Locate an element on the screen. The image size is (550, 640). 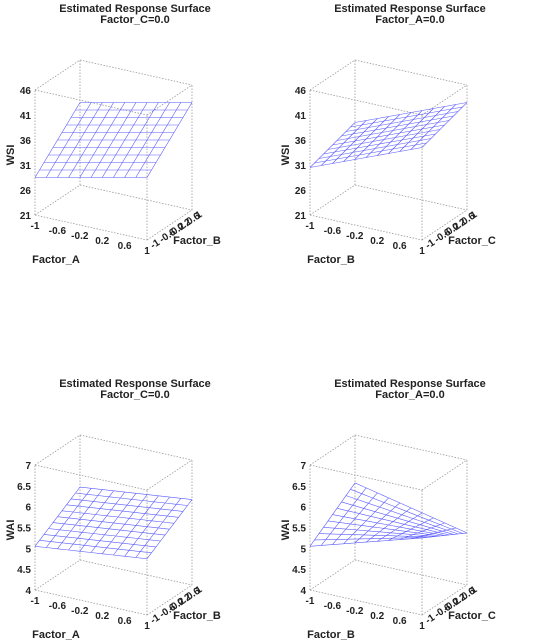
z-tick-label: 7 is located at coordinates (28, 466).